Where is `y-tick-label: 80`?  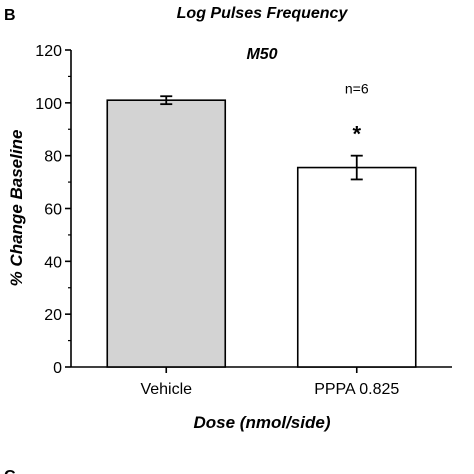 y-tick-label: 80 is located at coordinates (53, 157).